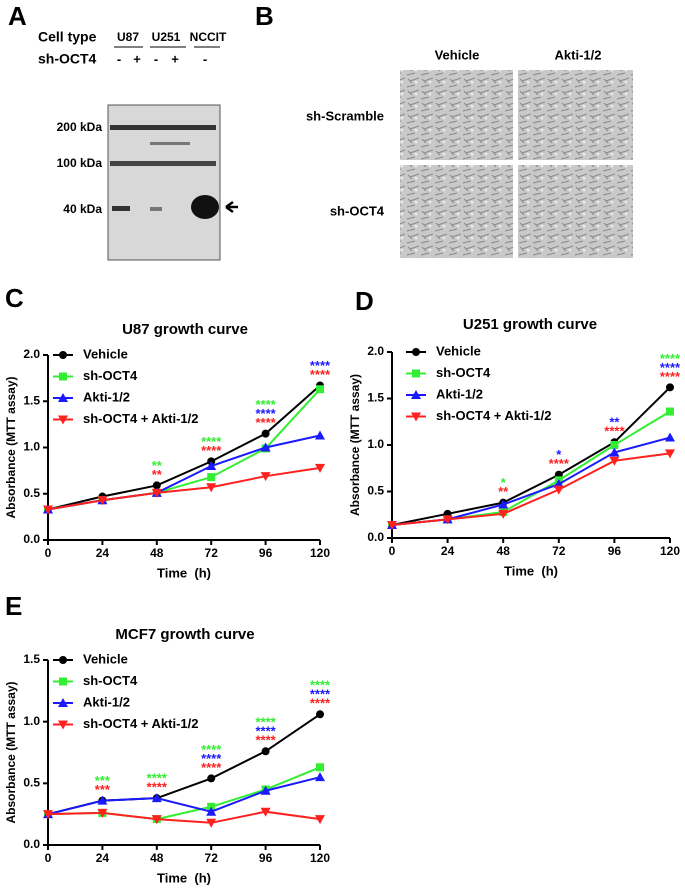 The image size is (685, 889). Describe the element at coordinates (375, 398) in the screenshot. I see `y-tick-label: 1.5` at that location.